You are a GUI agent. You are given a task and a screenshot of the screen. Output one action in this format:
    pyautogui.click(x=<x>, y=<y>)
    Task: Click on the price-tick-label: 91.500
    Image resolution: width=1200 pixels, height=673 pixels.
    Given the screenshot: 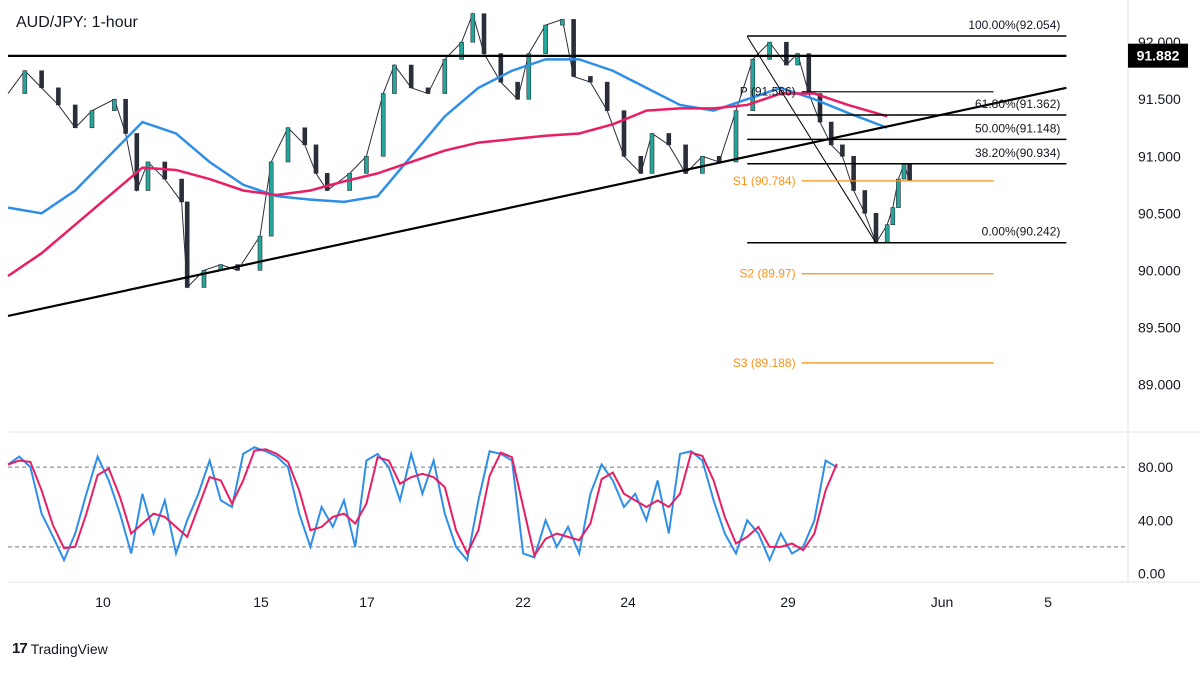 What is the action you would take?
    pyautogui.click(x=1159, y=99)
    